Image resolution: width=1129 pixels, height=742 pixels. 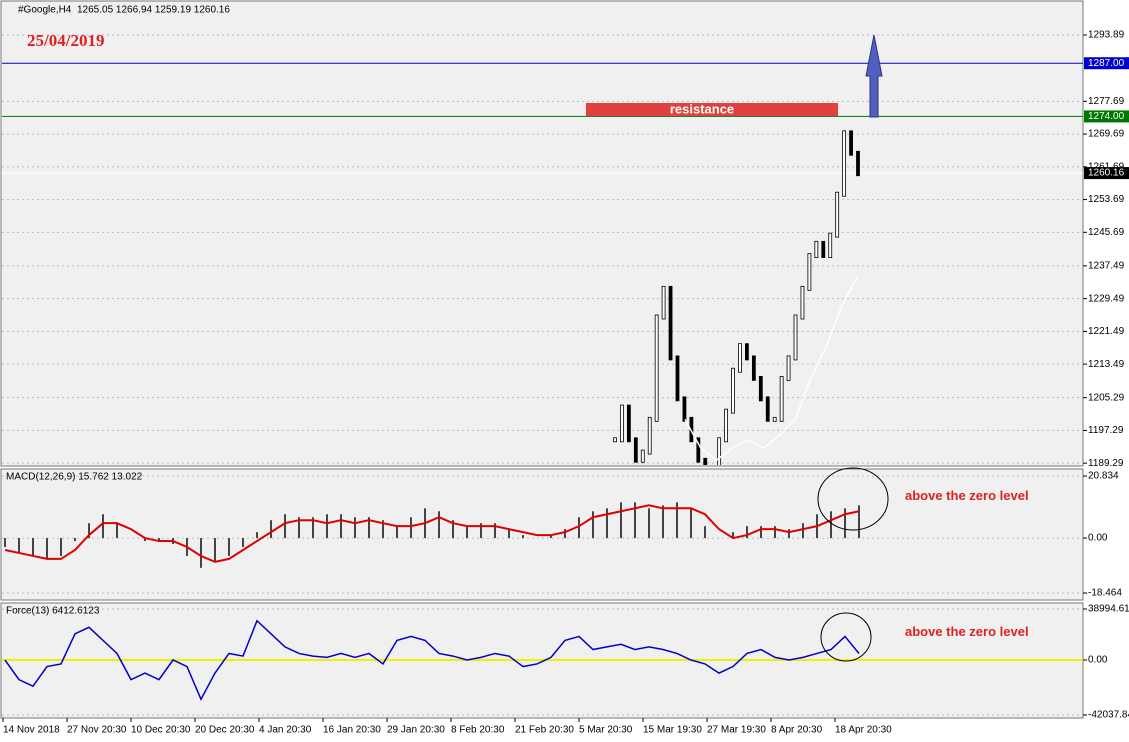 What do you see at coordinates (1106, 397) in the screenshot?
I see `y-tick-label: 1205.29` at bounding box center [1106, 397].